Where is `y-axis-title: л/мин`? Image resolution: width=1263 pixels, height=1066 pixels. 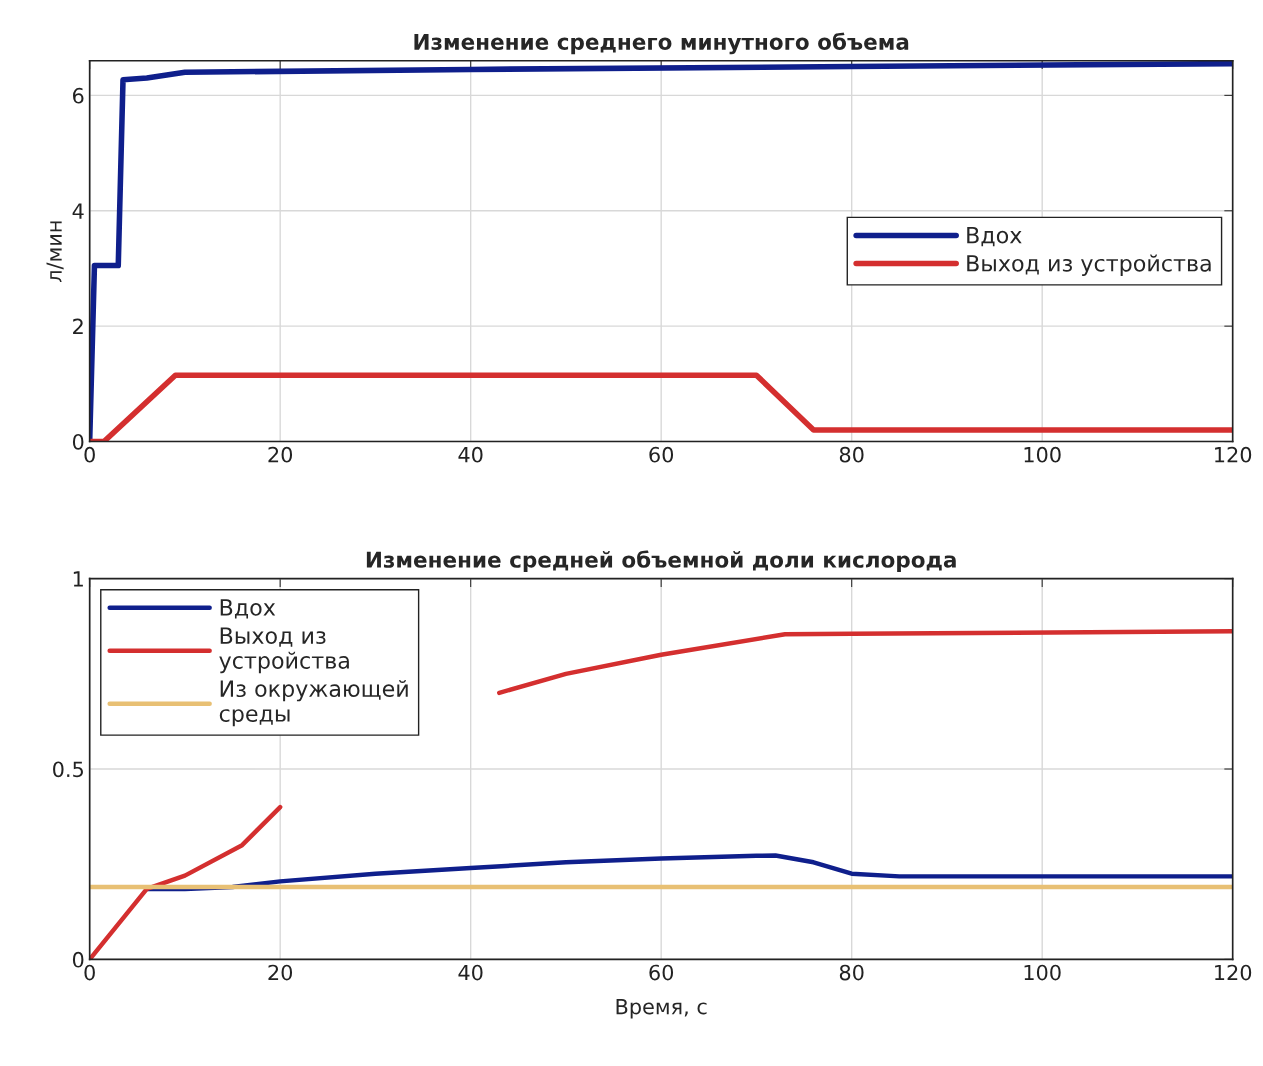
y-axis-title: л/мин is located at coordinates (55, 251).